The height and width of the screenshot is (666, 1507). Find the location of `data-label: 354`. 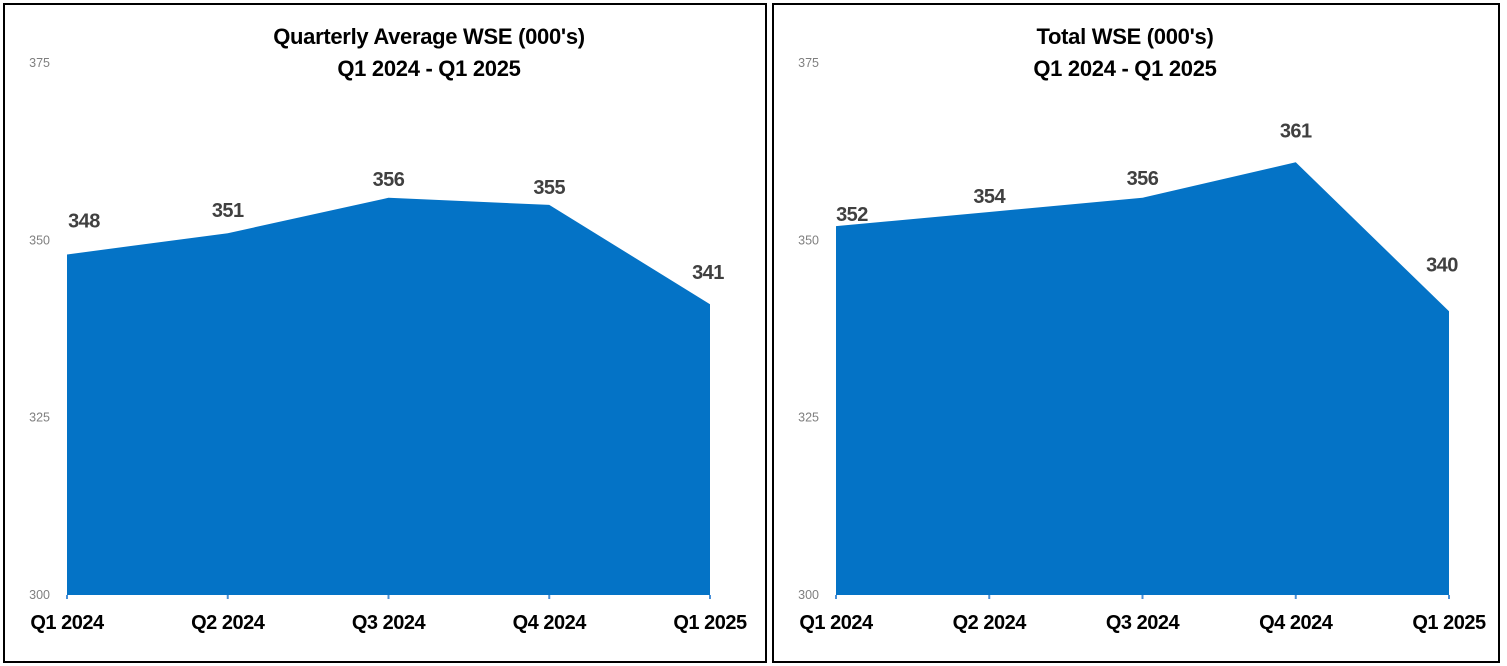

data-label: 354 is located at coordinates (989, 197).